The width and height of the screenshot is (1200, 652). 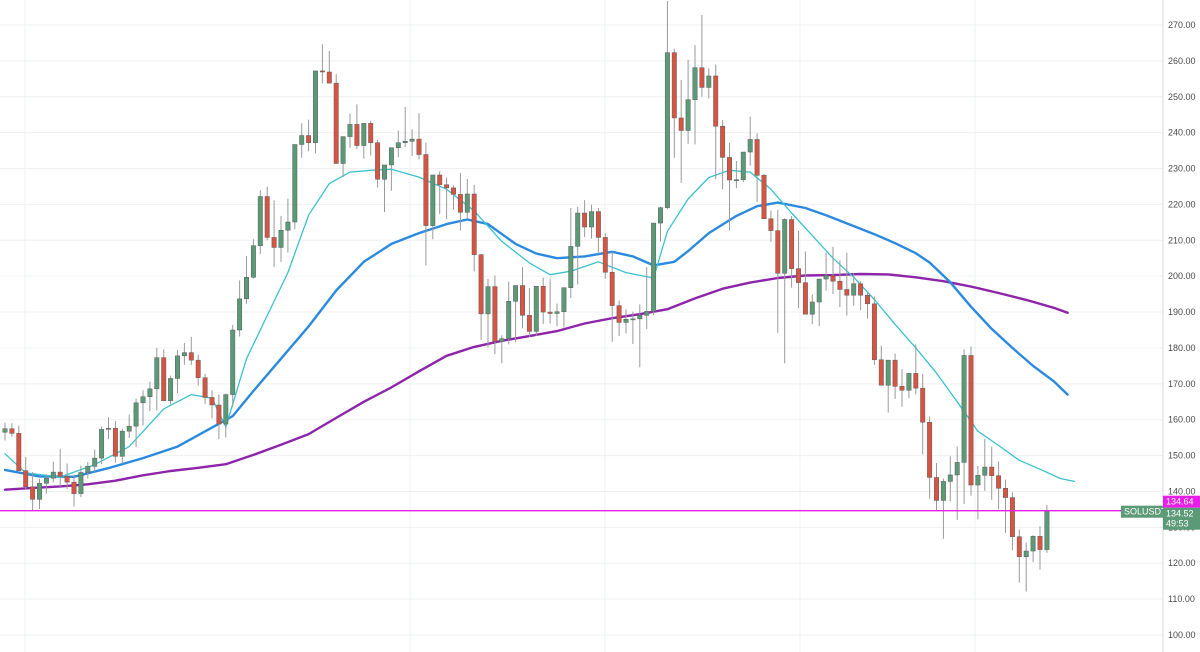 What do you see at coordinates (1182, 97) in the screenshot?
I see `y-tick-label: 250.00` at bounding box center [1182, 97].